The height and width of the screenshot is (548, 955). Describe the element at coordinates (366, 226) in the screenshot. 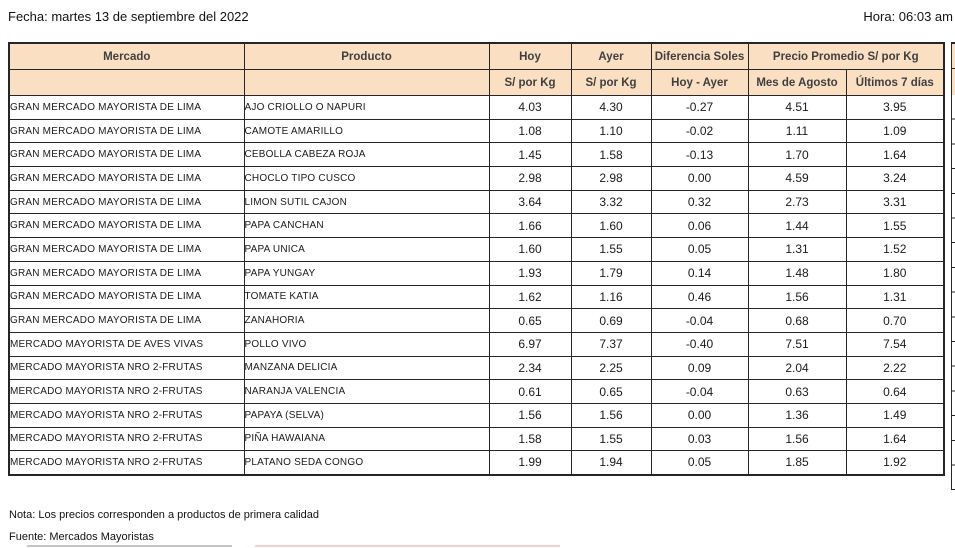

I see `producto-cell: PAPA CANCHAN` at that location.